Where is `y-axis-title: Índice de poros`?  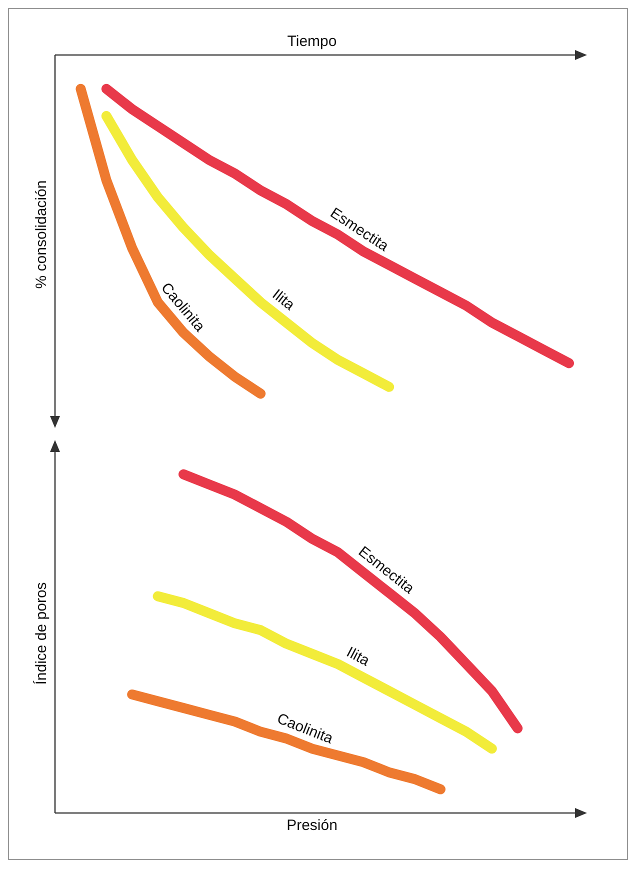 y-axis-title: Índice de poros is located at coordinates (41, 633).